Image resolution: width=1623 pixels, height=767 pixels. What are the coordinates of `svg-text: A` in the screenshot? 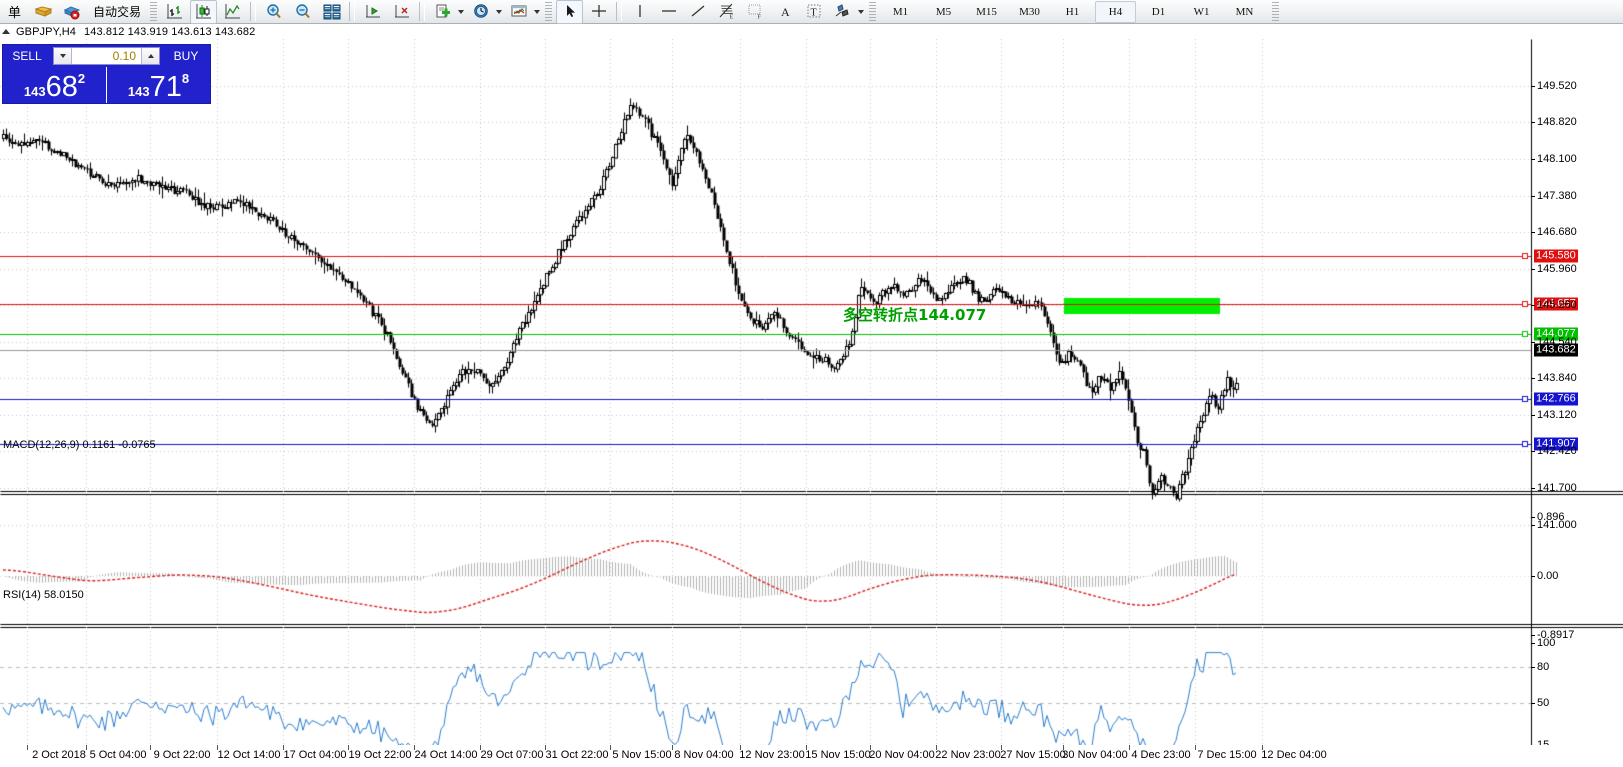 It's located at (785, 12).